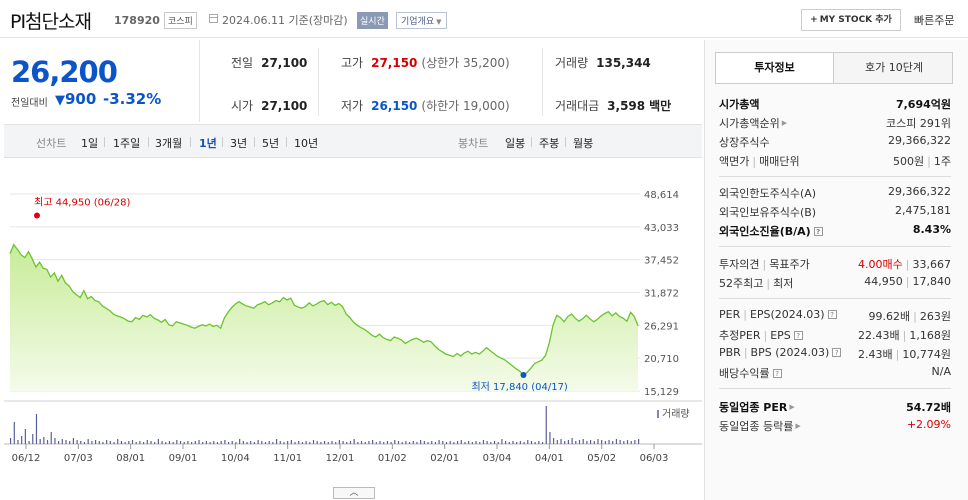 The height and width of the screenshot is (500, 968). I want to click on x-tick-label: 12/01, so click(340, 458).